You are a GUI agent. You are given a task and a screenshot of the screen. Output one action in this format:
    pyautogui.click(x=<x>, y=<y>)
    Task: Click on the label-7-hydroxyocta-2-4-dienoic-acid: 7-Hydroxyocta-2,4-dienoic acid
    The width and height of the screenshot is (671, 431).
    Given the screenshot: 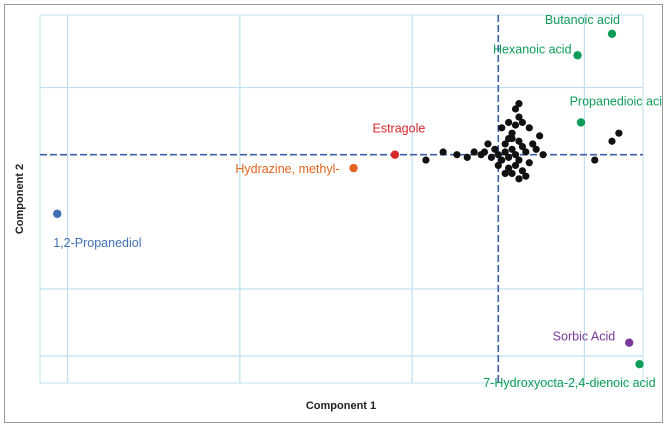 What is the action you would take?
    pyautogui.click(x=569, y=383)
    